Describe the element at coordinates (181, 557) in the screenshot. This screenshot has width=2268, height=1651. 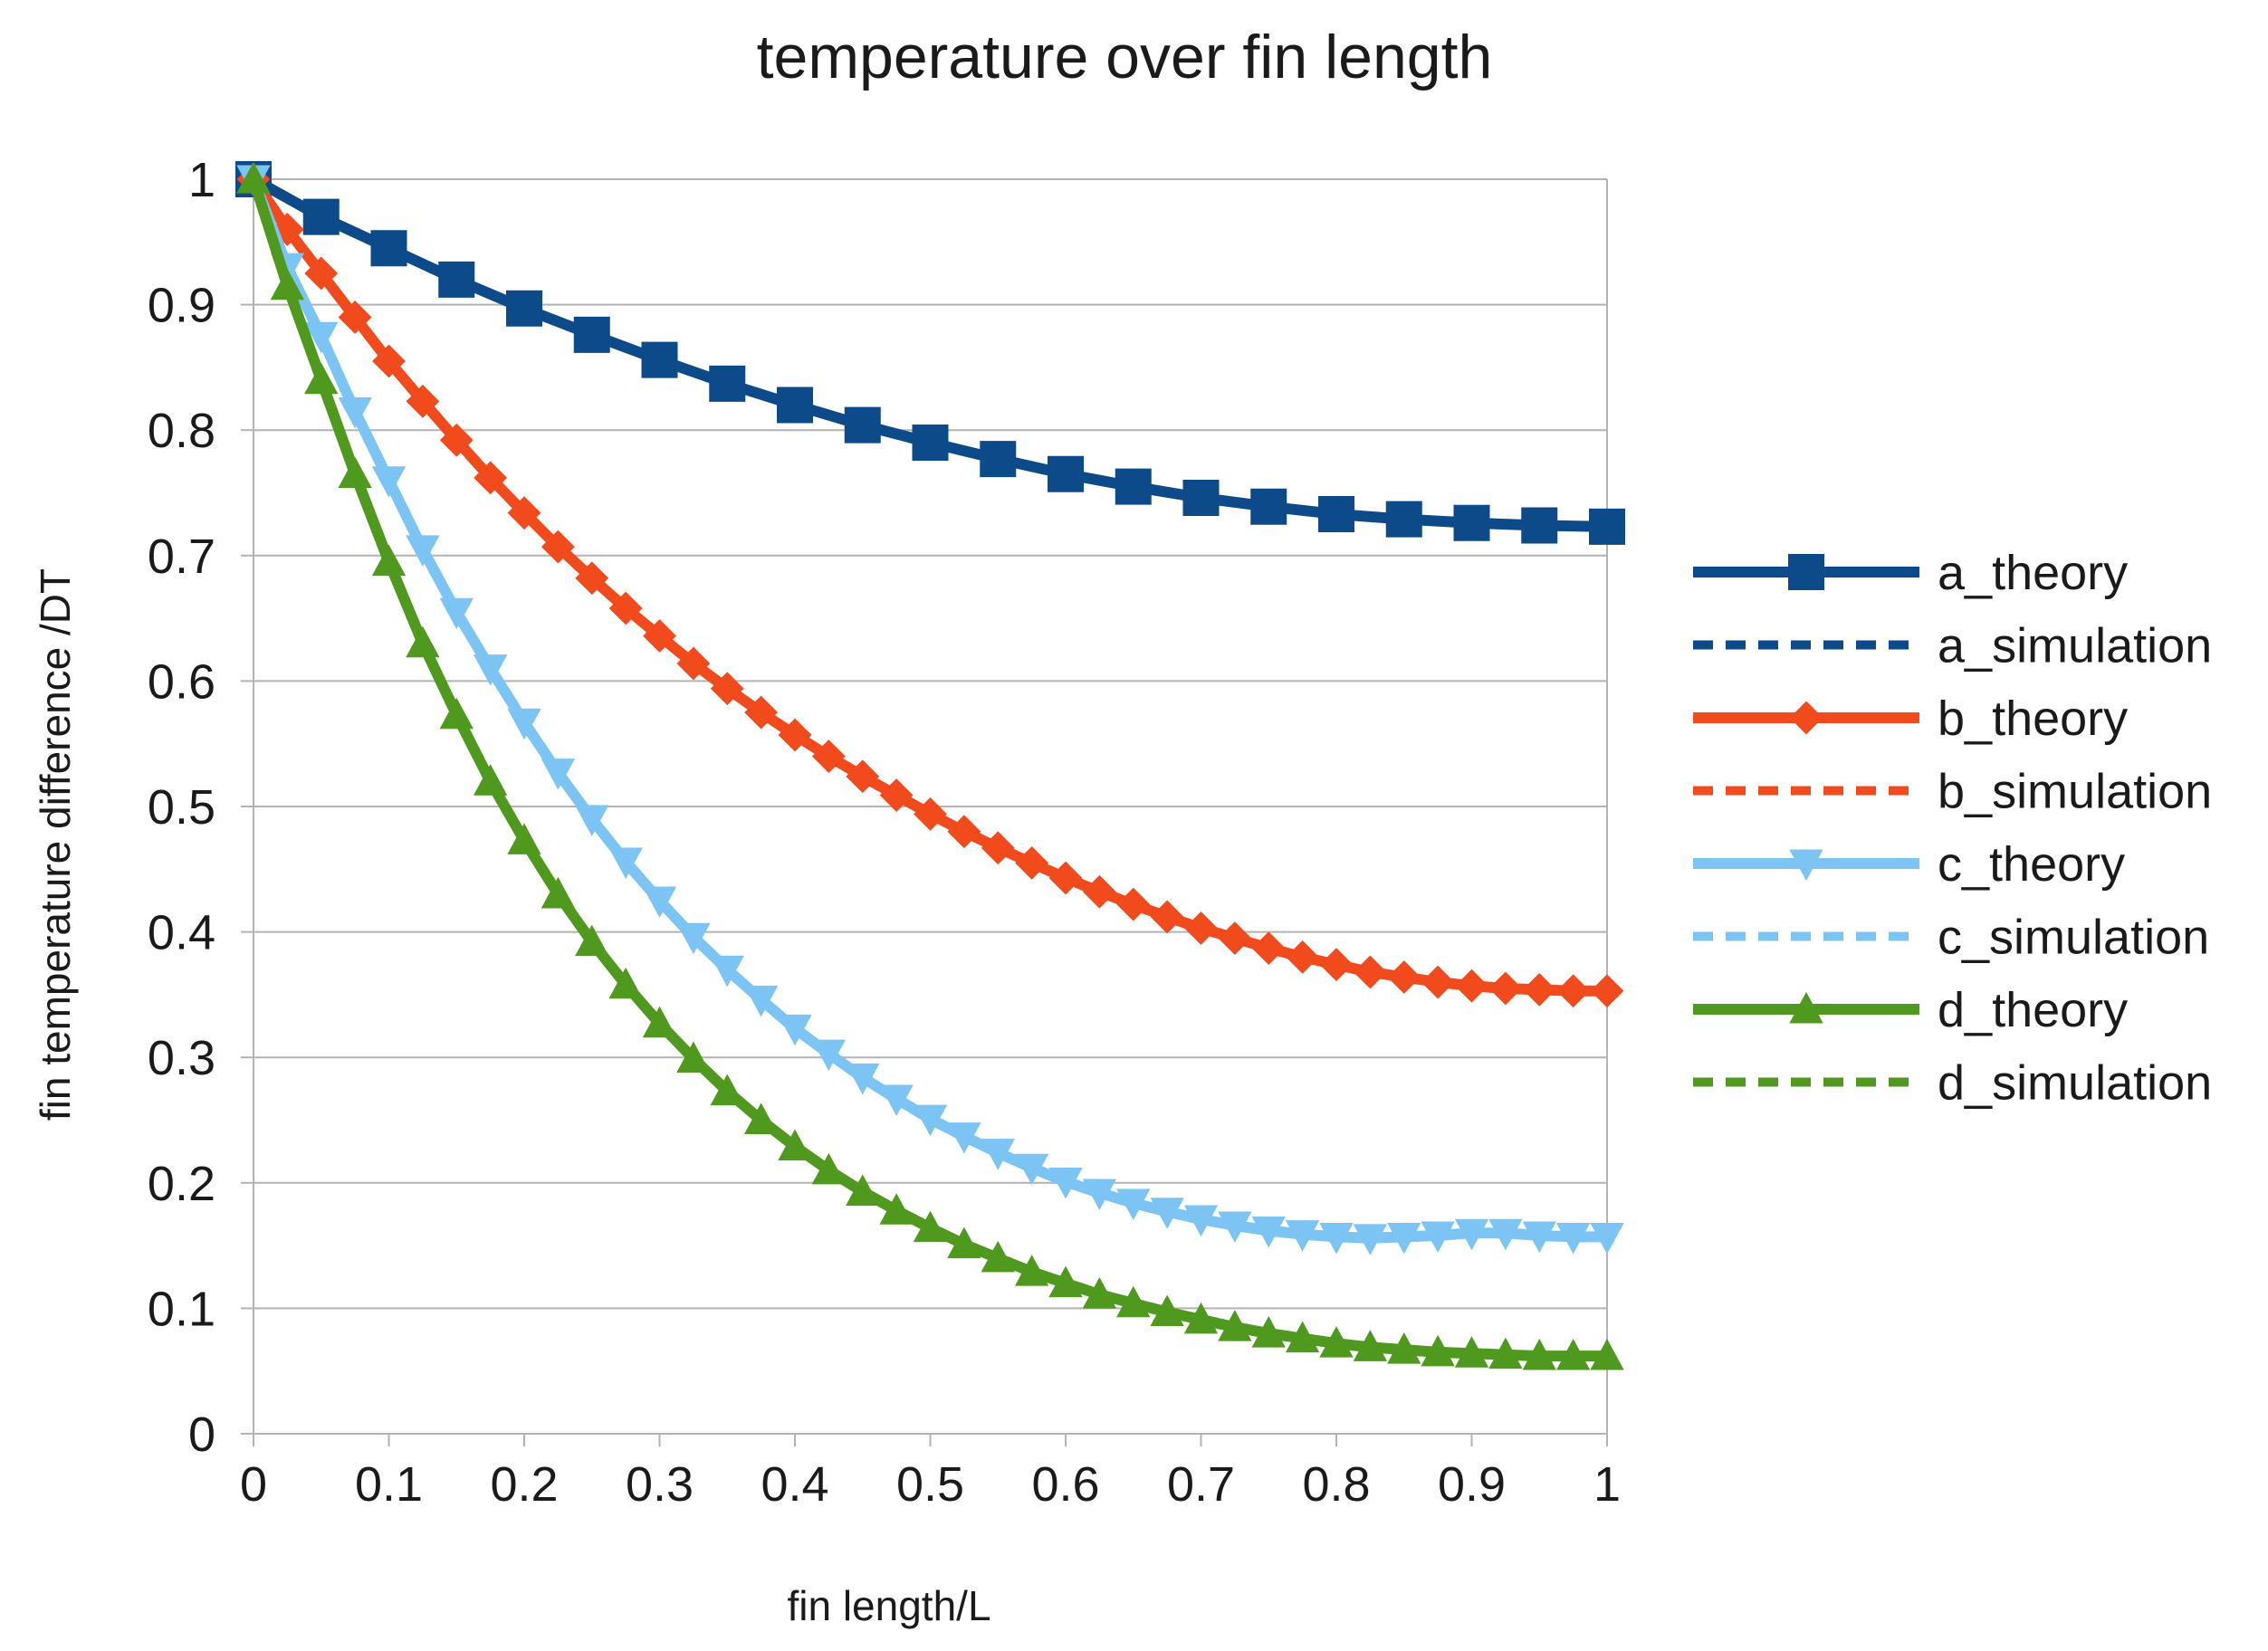
I see `y-tick-label-7: 0.7` at that location.